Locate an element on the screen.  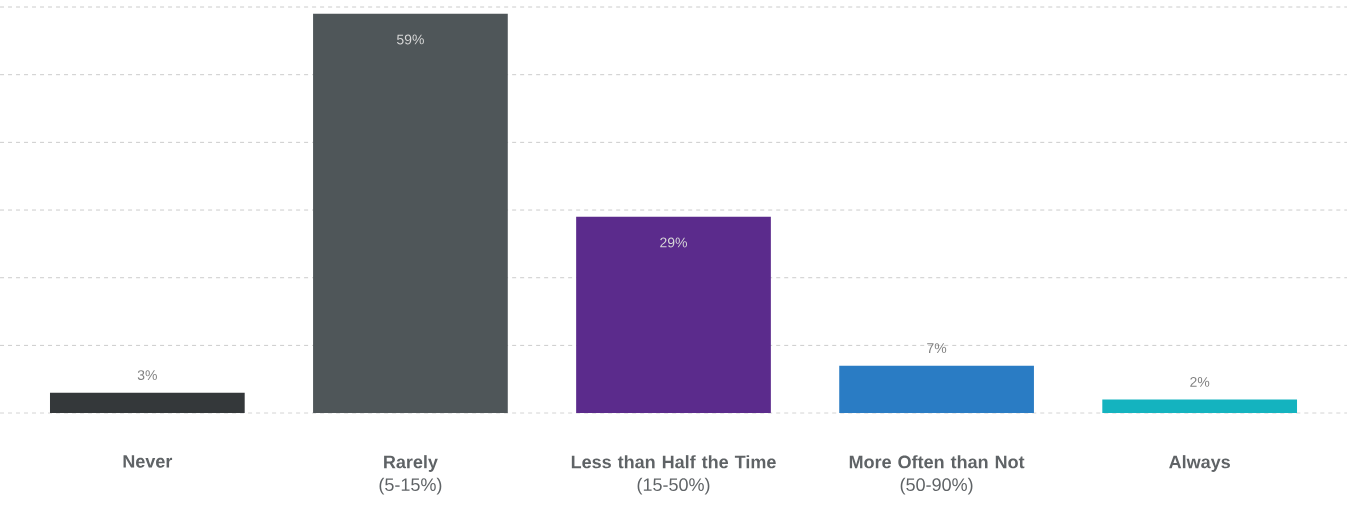
data-label: 59% is located at coordinates (410, 39).